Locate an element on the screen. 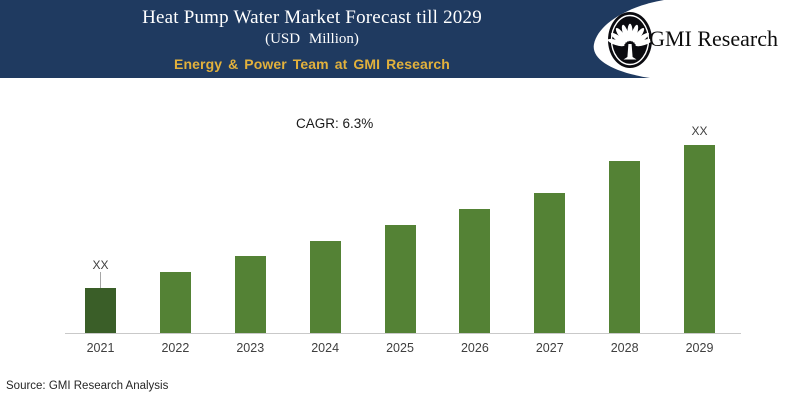 This screenshot has width=800, height=400. gmi-logo-text: GMI Research is located at coordinates (713, 38).